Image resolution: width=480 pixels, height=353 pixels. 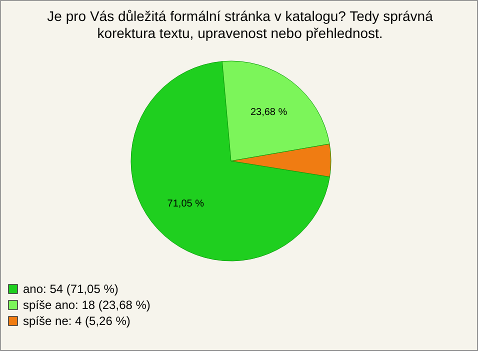 What do you see at coordinates (240, 33) in the screenshot?
I see `text: korektura textu, upravenost nebo přehlednost.` at bounding box center [240, 33].